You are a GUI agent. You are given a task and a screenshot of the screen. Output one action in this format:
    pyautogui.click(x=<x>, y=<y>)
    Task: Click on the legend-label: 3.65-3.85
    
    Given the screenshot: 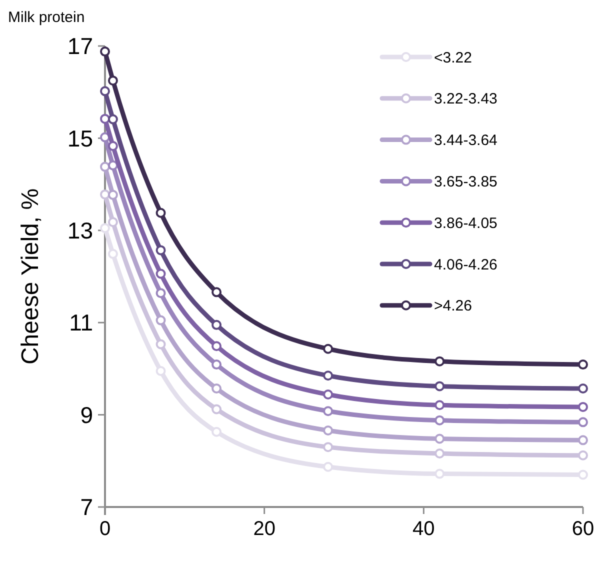 What is the action you would take?
    pyautogui.click(x=466, y=181)
    